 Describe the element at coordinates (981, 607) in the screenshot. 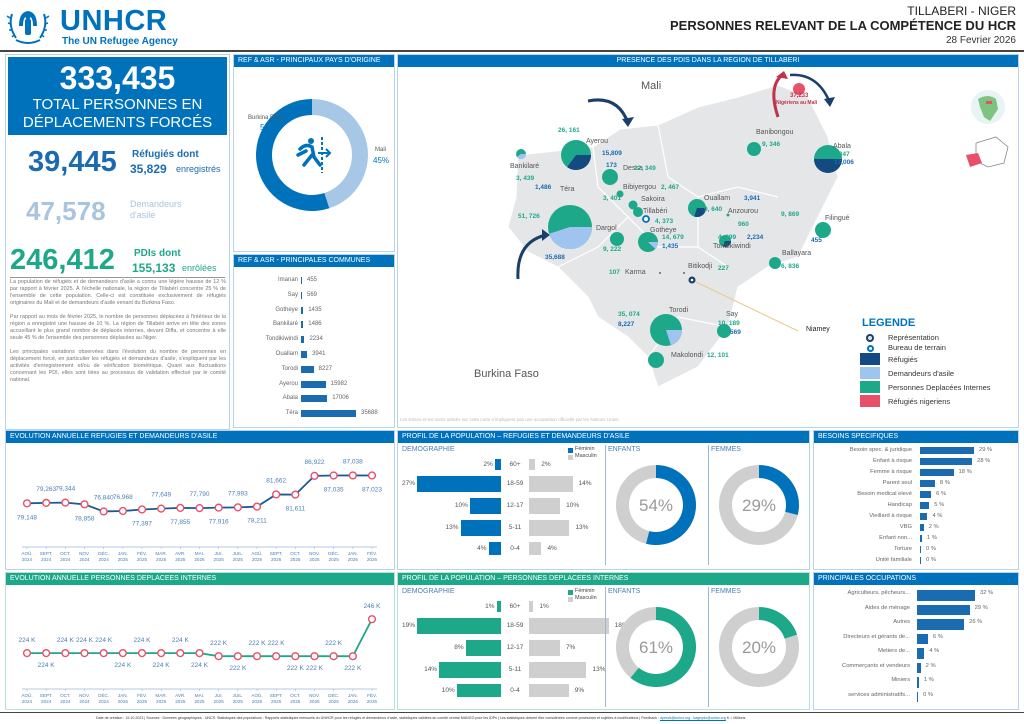

I see `bar-value: 29 %` at that location.